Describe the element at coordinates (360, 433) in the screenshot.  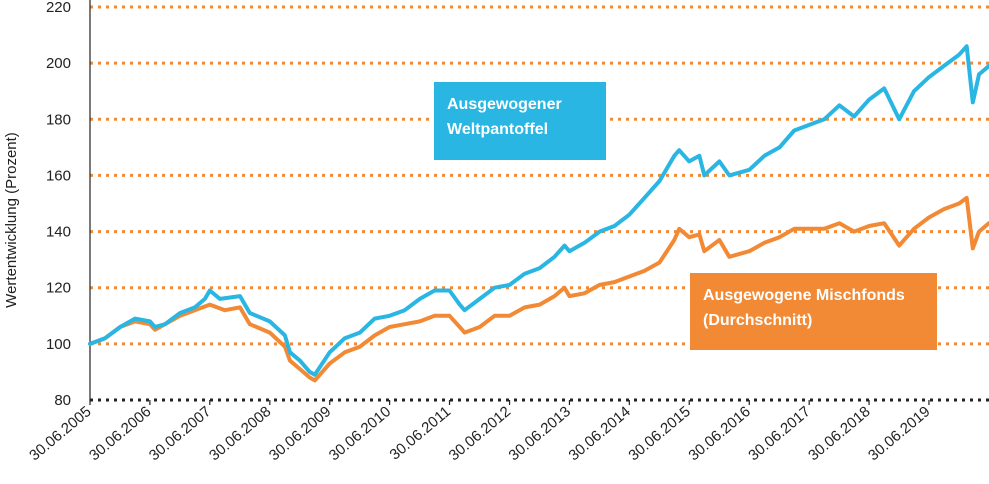
I see `x-tick-label: 30.06.2010` at that location.